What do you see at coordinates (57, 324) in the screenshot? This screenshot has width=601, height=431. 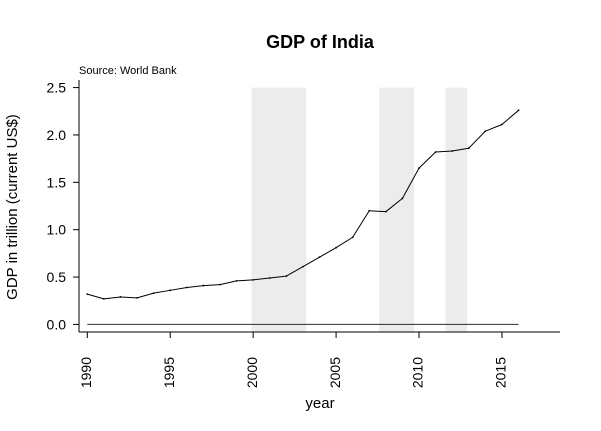 I see `y-tick-label: 0.0` at bounding box center [57, 324].